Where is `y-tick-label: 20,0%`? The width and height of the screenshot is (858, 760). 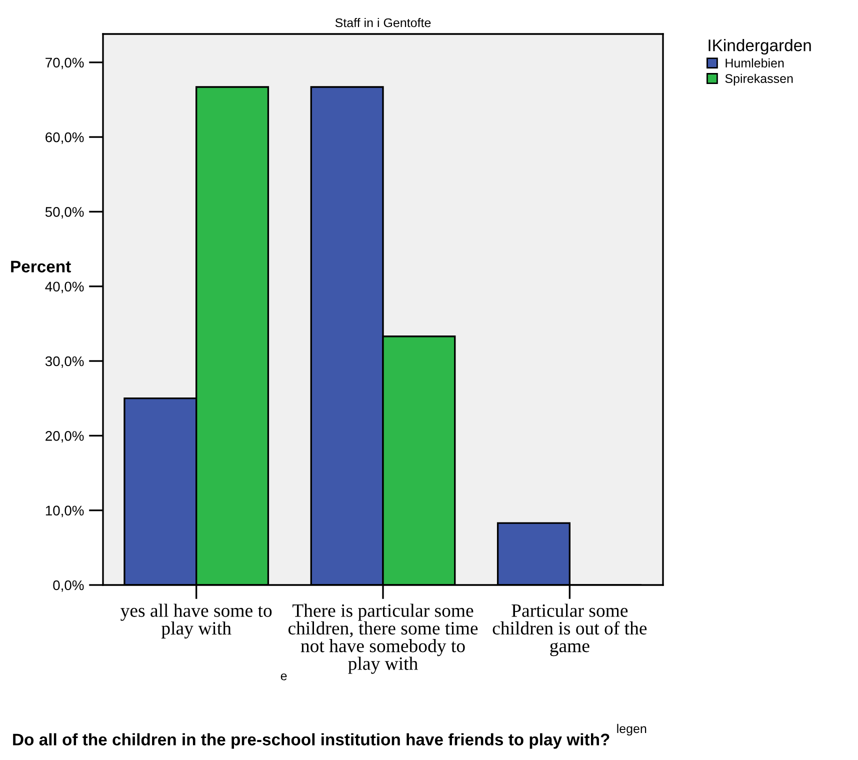
y-tick-label: 20,0% is located at coordinates (65, 436).